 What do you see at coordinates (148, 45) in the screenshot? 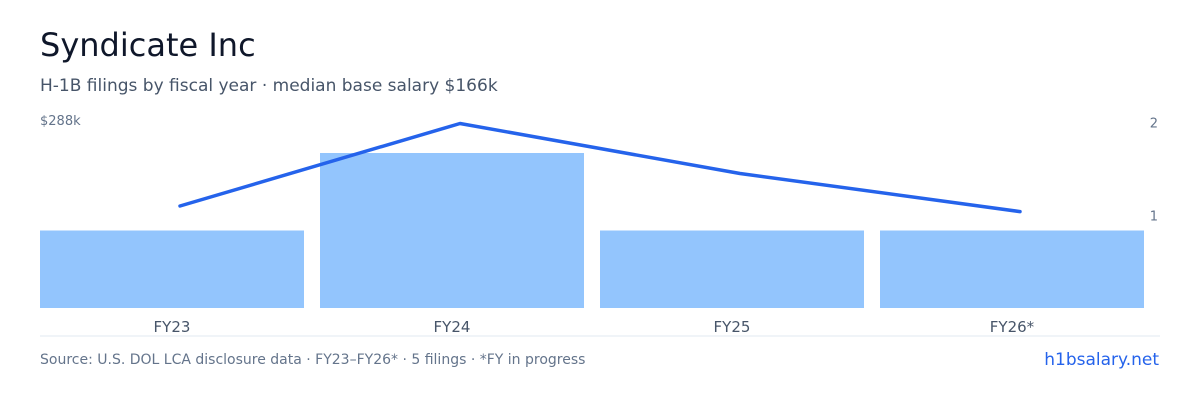
I see `page-title: Syndicate Inc` at bounding box center [148, 45].